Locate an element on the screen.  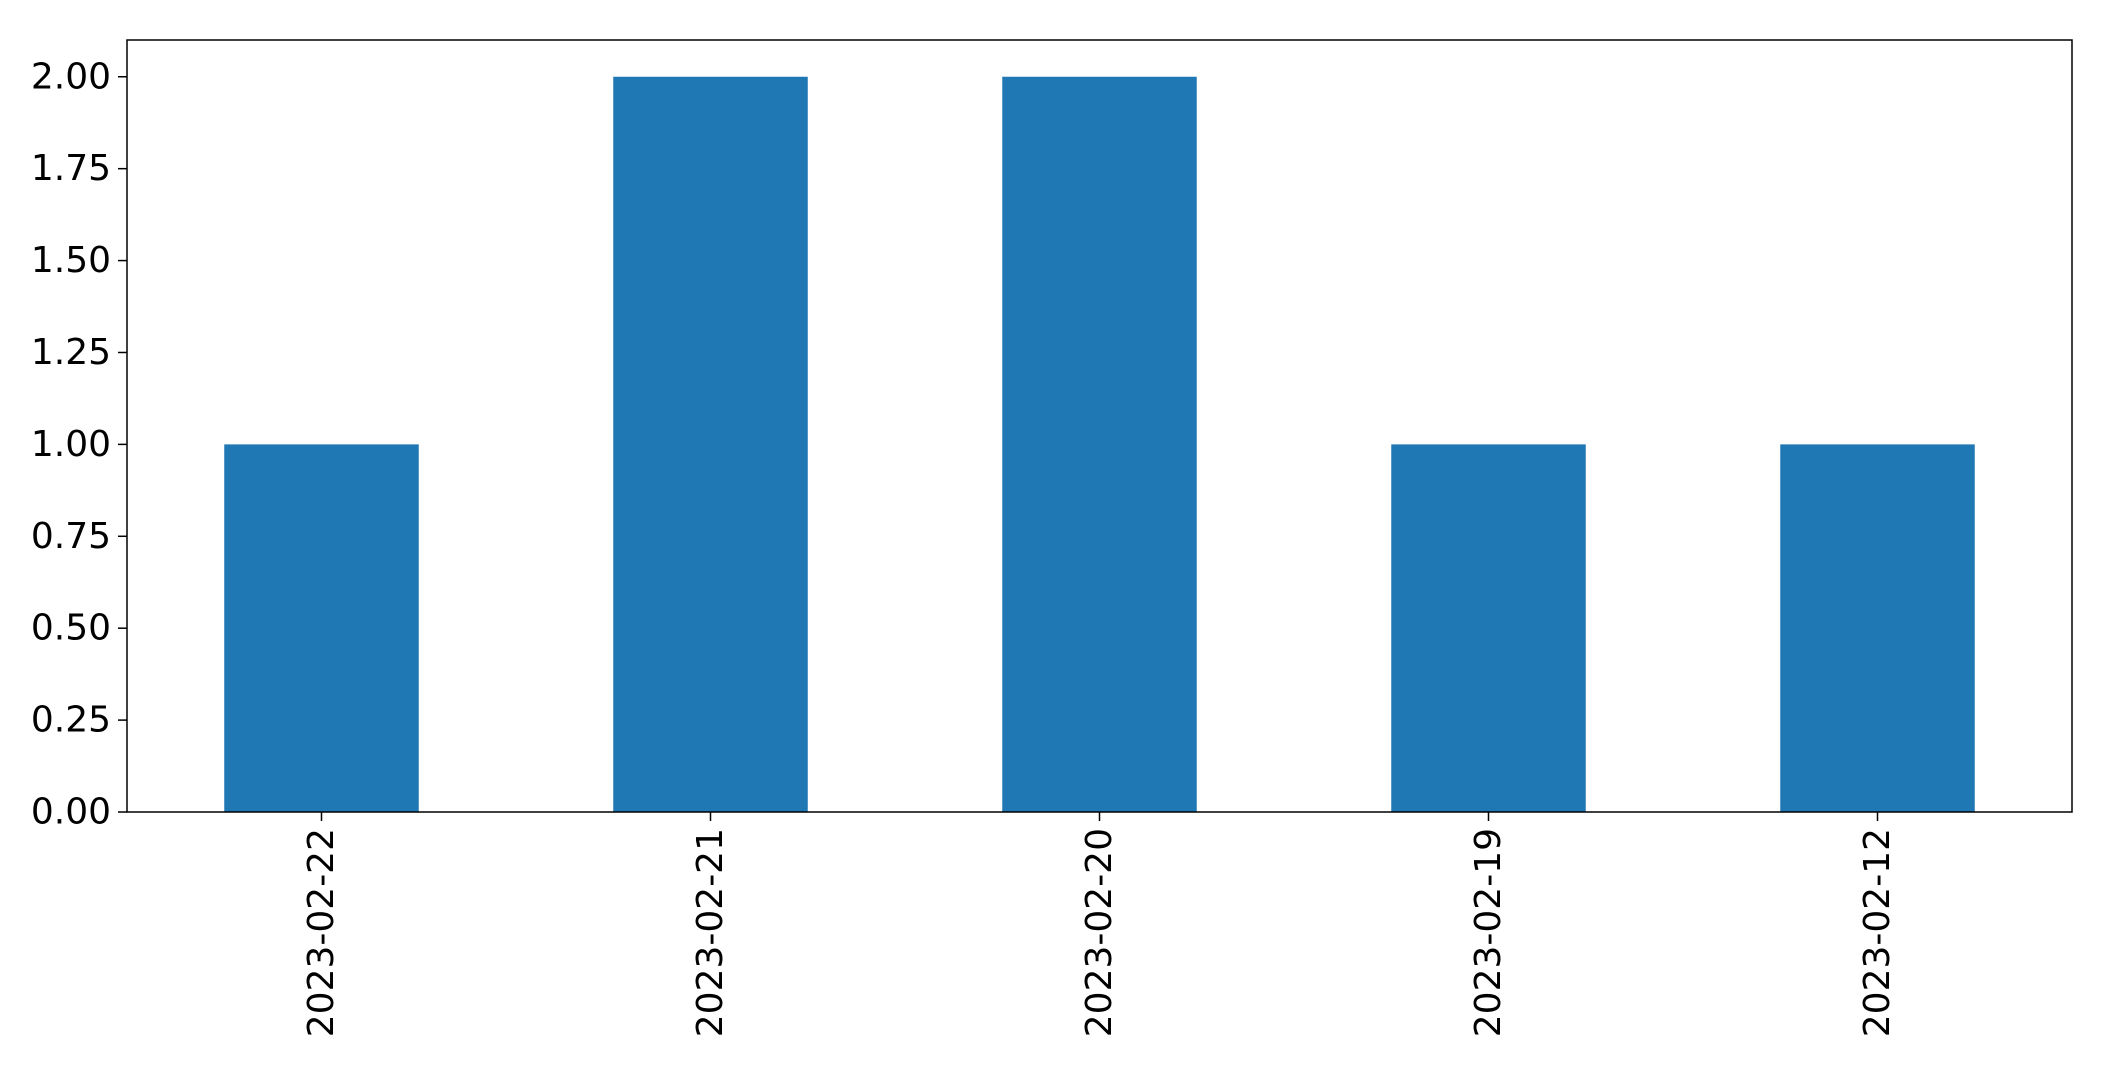
y-tick-label: 0.00 is located at coordinates (71, 812).